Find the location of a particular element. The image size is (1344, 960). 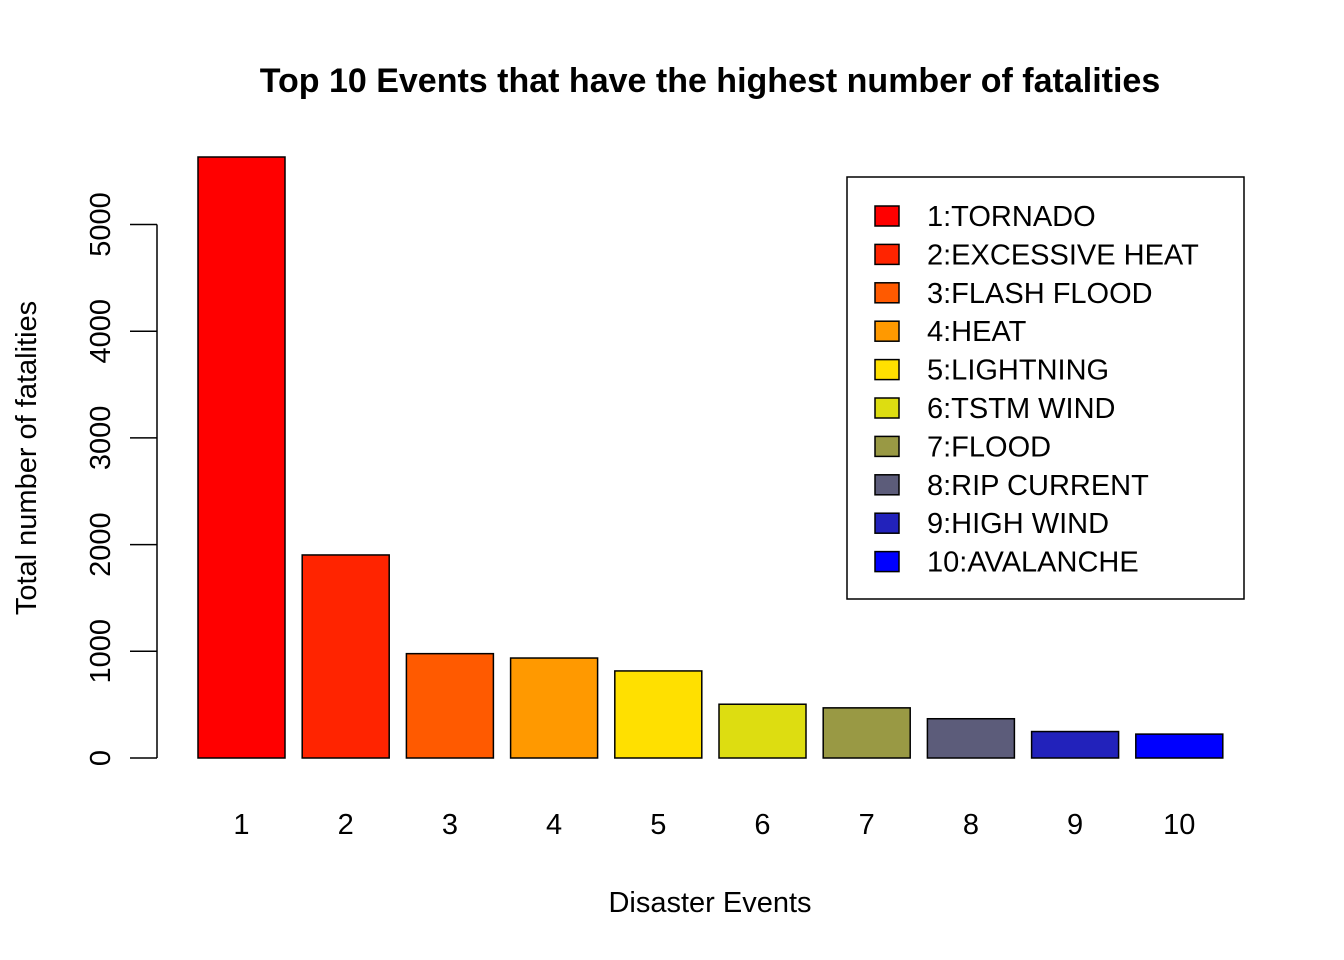

y-tick-label: 3000 is located at coordinates (101, 438).